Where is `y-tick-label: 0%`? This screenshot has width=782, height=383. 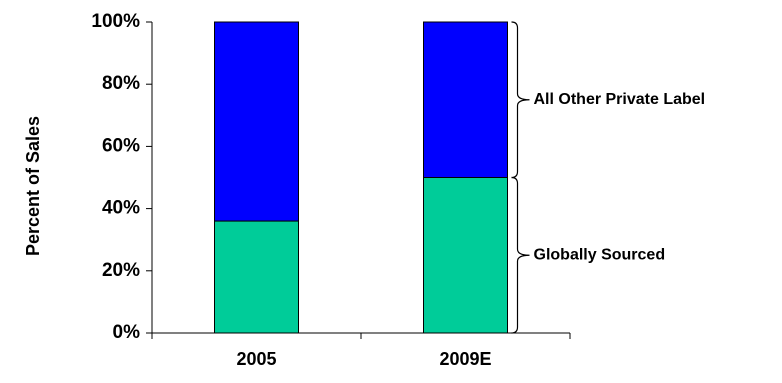 y-tick-label: 0% is located at coordinates (127, 332).